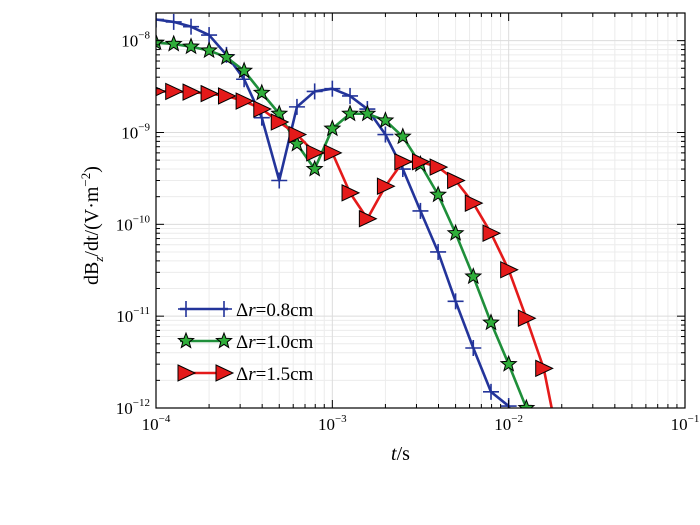 Image resolution: width=700 pixels, height=525 pixels. I want to click on x-tick-label: 10⁻³, so click(332, 423).